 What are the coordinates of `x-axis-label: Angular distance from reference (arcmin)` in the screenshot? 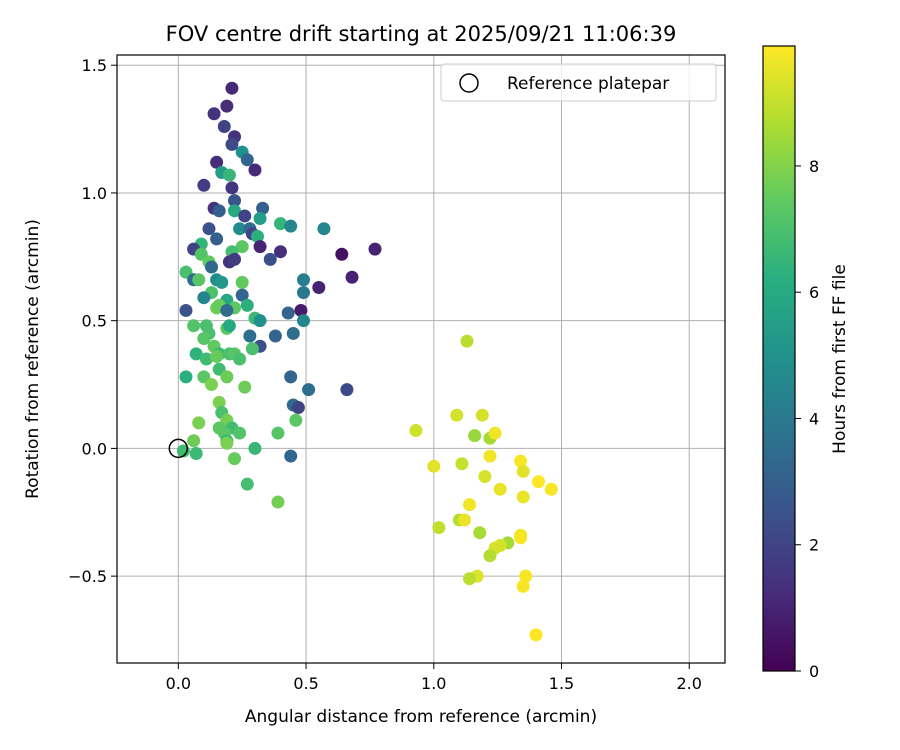 It's located at (421, 717).